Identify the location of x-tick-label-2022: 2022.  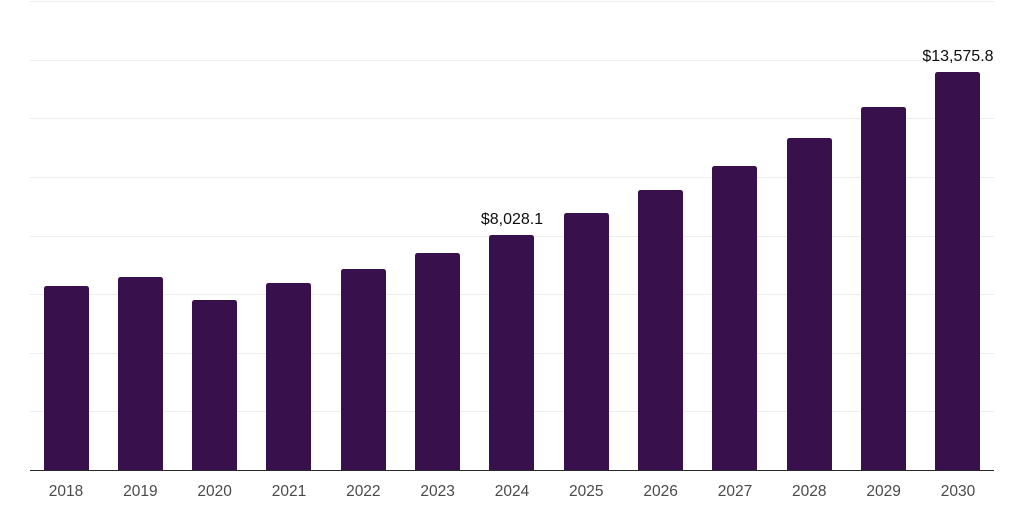
(363, 491).